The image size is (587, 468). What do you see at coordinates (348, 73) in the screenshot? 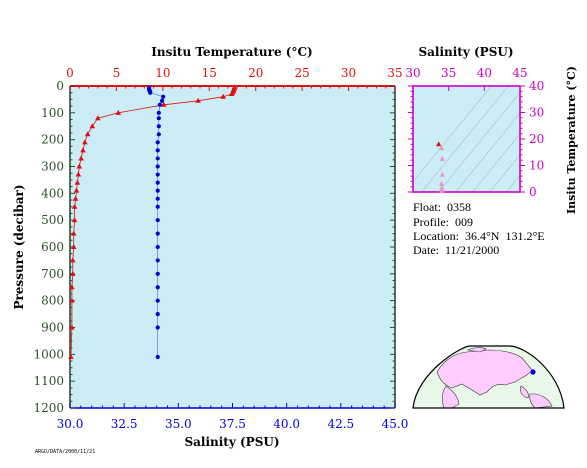
I see `temperature-tick-label: 30` at bounding box center [348, 73].